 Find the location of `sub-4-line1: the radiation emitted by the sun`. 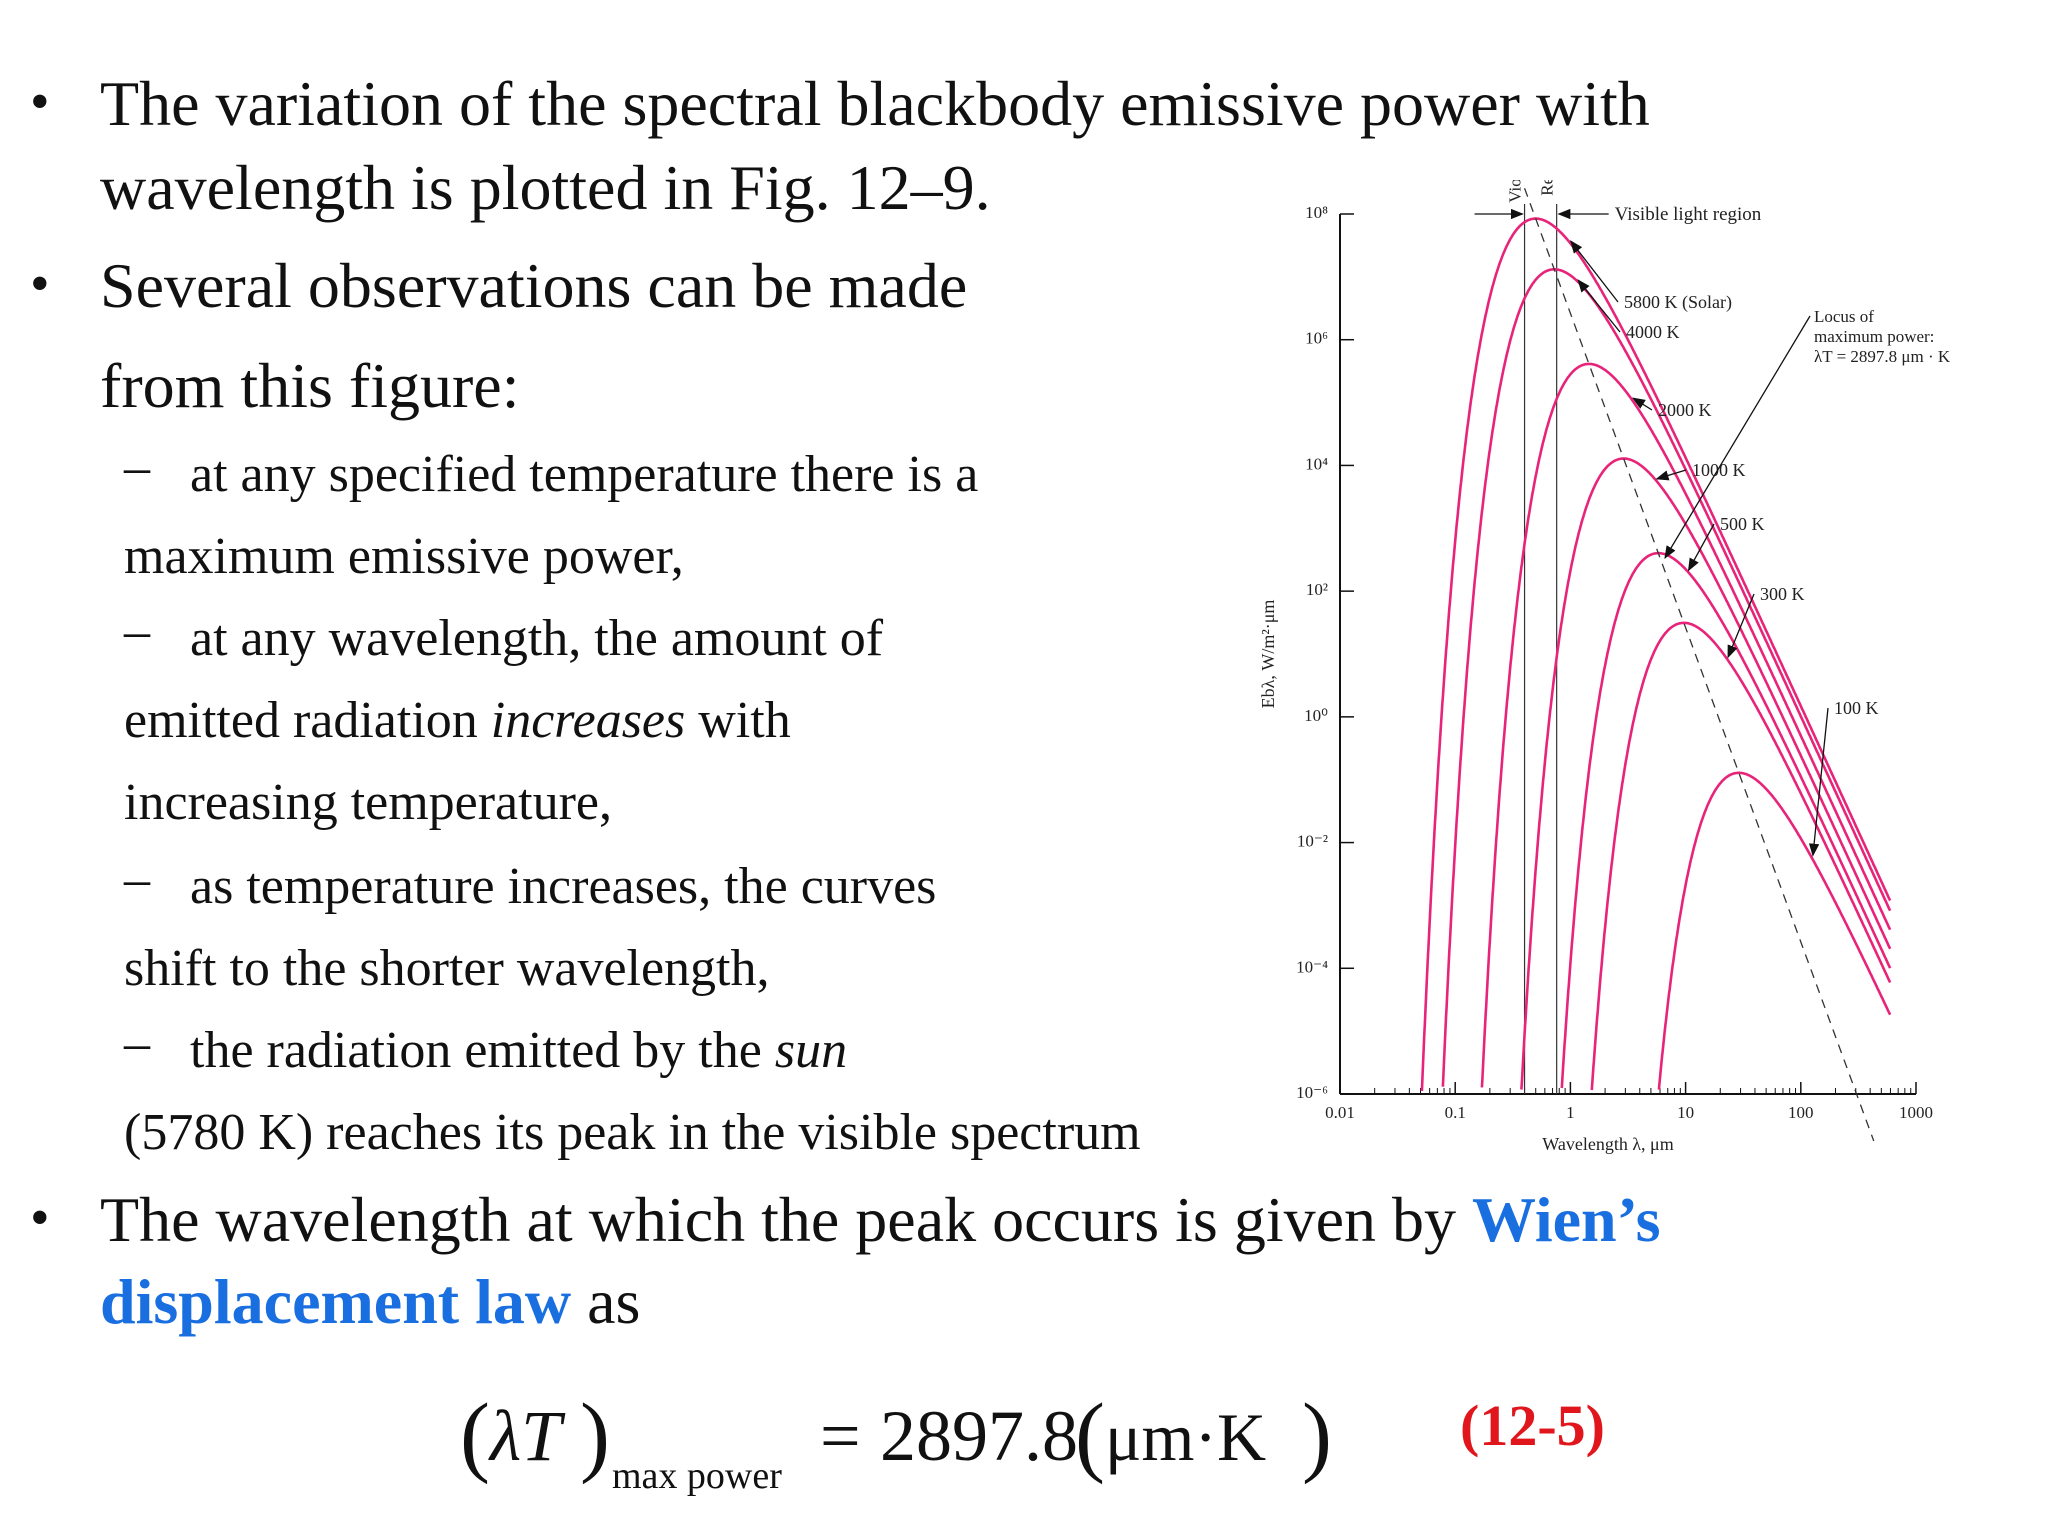

sub-4-line1: the radiation emitted by the sun is located at coordinates (518, 1051).